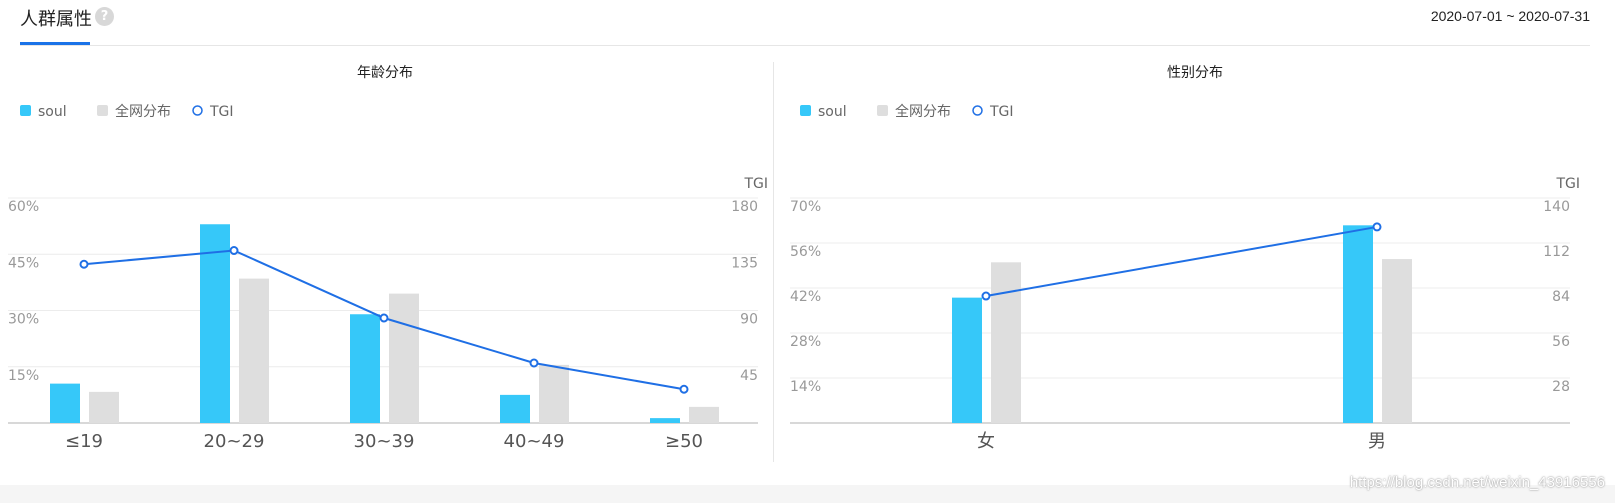 The image size is (1615, 503). Describe the element at coordinates (1477, 482) in the screenshot. I see `watermark: https://blog.csdn.net/weixin_43916556` at that location.